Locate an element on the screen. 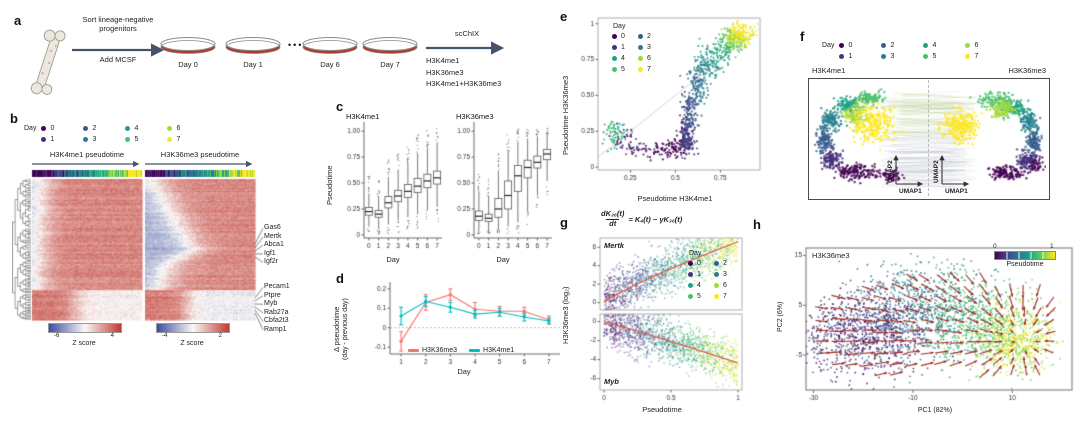 The image size is (1080, 425). e-ylabel: Pseudotime H3K36me3 is located at coordinates (565, 115).